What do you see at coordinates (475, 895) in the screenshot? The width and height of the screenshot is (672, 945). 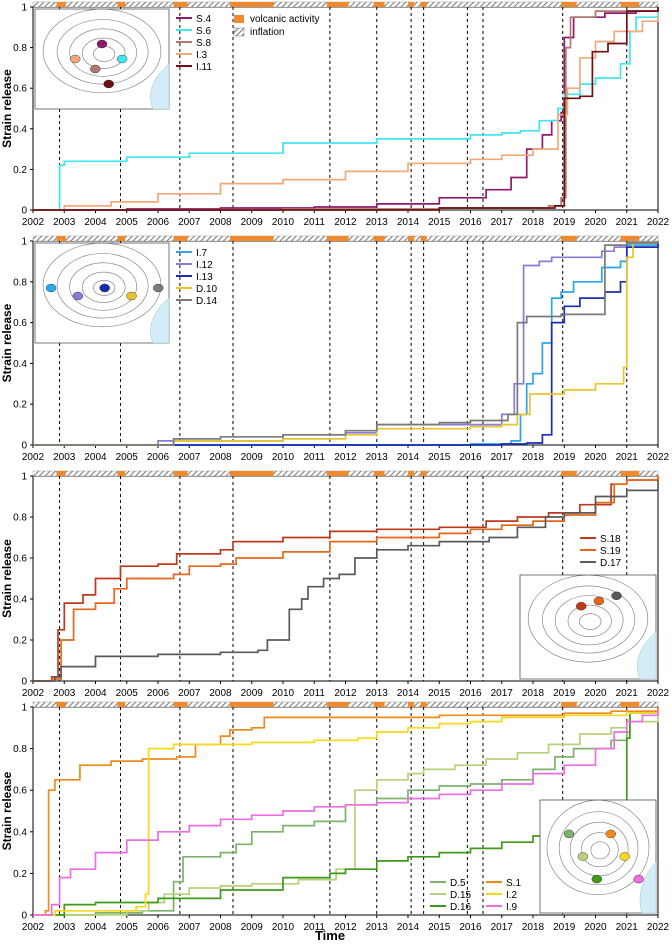 I see `legend: D.5D.15D.16 S.1I.2I.9` at bounding box center [475, 895].